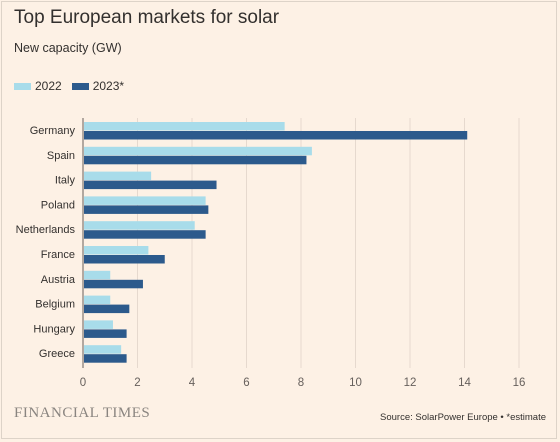 Image resolution: width=560 pixels, height=442 pixels. What do you see at coordinates (355, 383) in the screenshot?
I see `x-tick-label: 10` at bounding box center [355, 383].